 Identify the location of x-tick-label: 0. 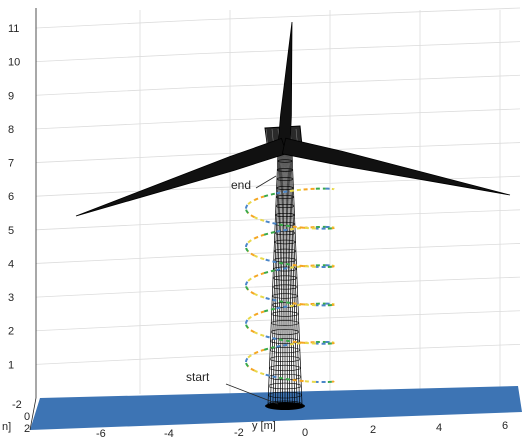
(27, 417).